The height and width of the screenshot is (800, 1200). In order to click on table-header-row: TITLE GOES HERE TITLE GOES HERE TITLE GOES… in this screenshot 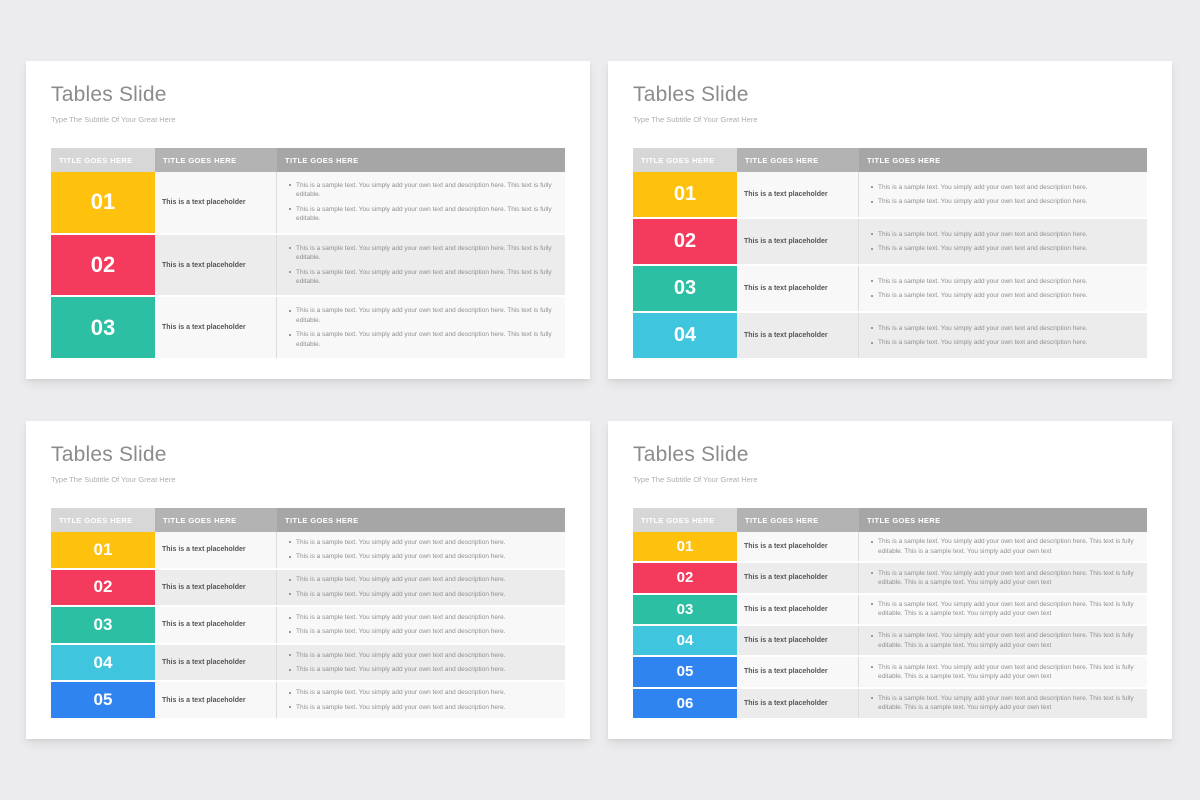, I will do `click(890, 520)`.